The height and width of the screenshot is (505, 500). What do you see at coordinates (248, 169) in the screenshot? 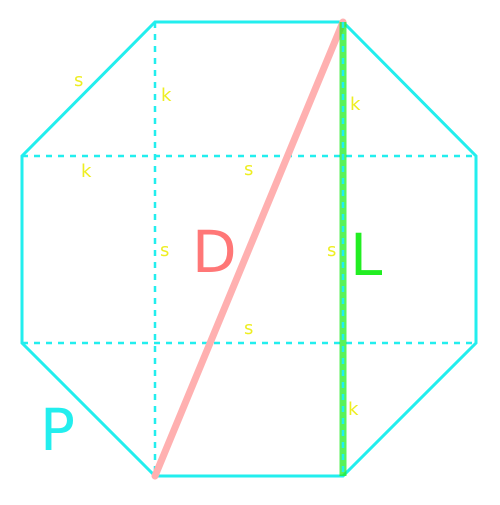
I see `label-side-middle-top: s` at bounding box center [248, 169].